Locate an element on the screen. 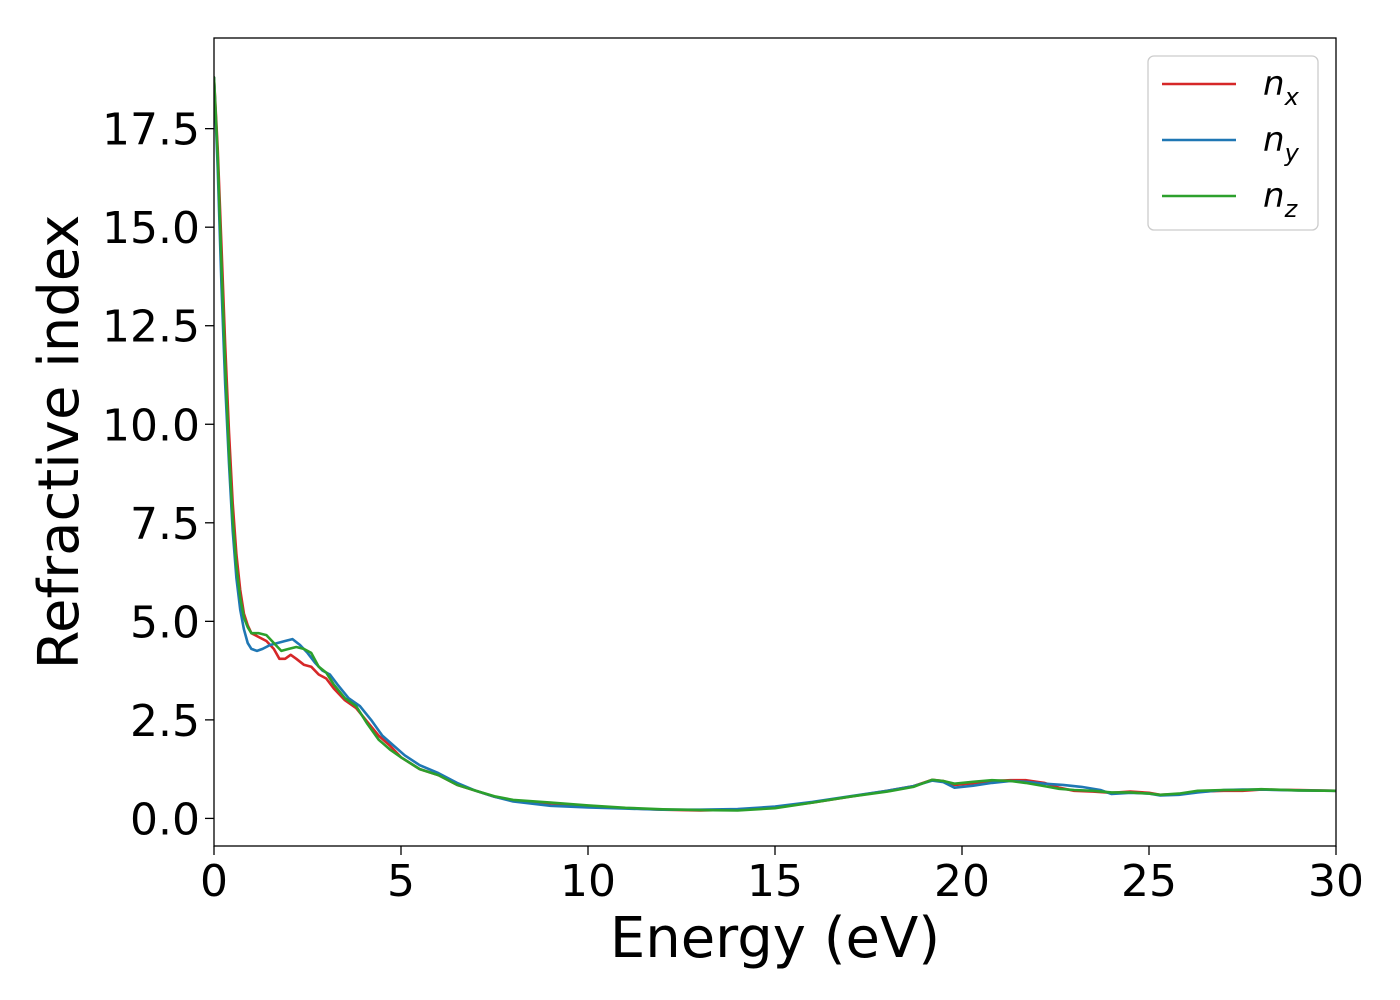  y-tick-label: 0.0 is located at coordinates (165, 819).